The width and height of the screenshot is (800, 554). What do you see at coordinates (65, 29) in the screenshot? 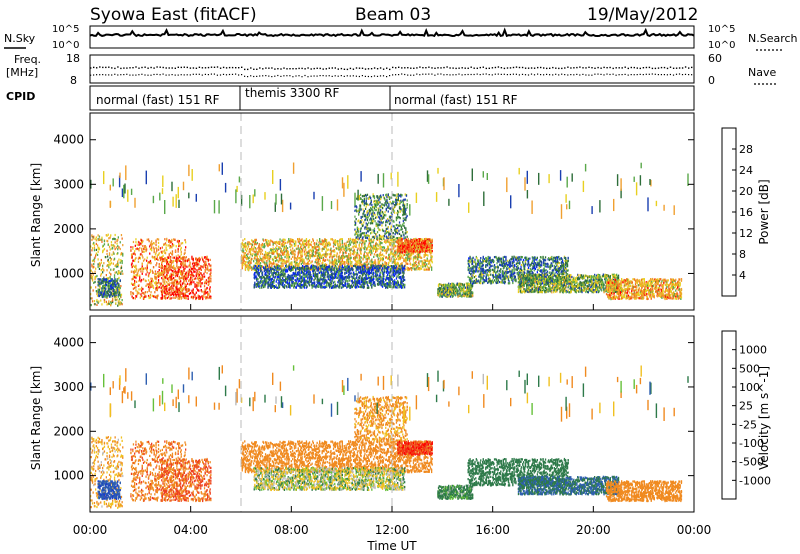
I see `nsky-tick-top: 10^5` at bounding box center [65, 29].